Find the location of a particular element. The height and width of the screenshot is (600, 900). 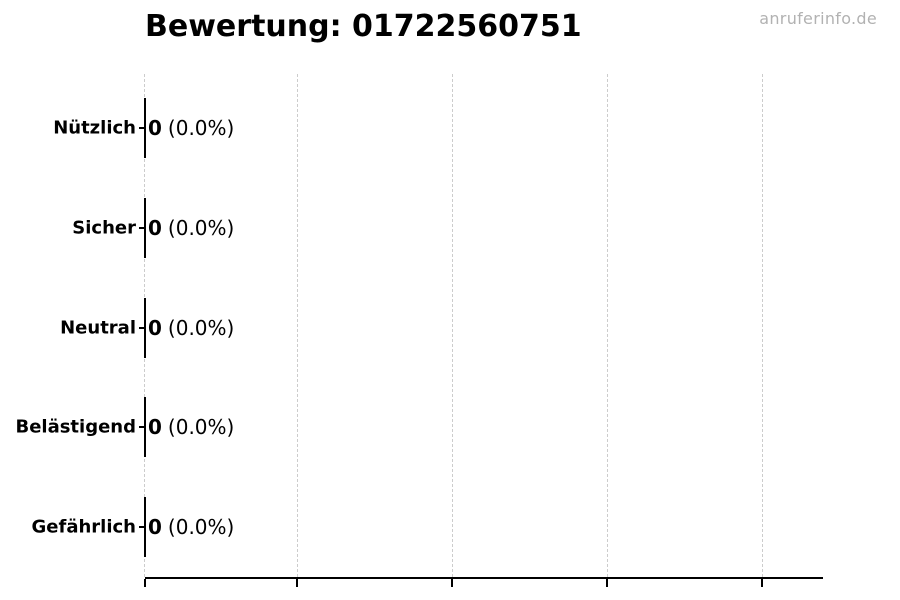

chart-title: Bewertung: 01722560751 is located at coordinates (363, 26).